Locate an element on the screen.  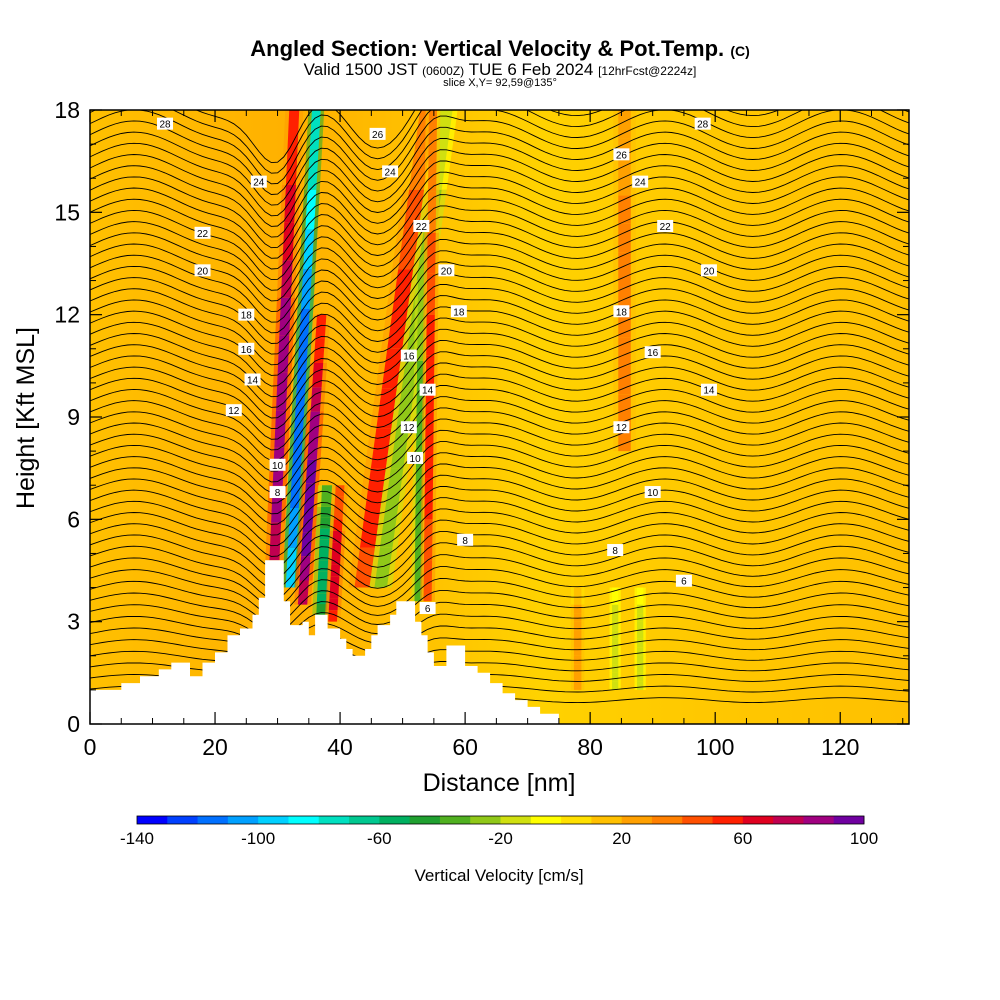
theta-label-text: 28 is located at coordinates (703, 125).